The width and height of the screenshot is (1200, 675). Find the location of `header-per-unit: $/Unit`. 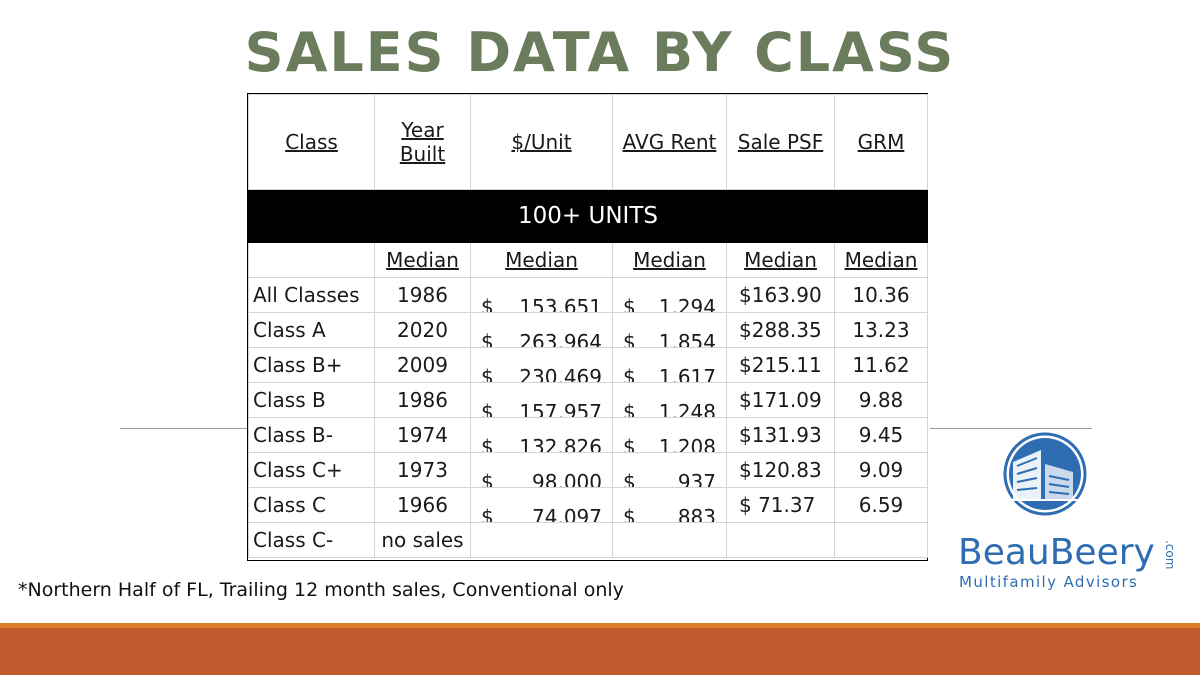

header-per-unit: $/Unit is located at coordinates (541, 142).